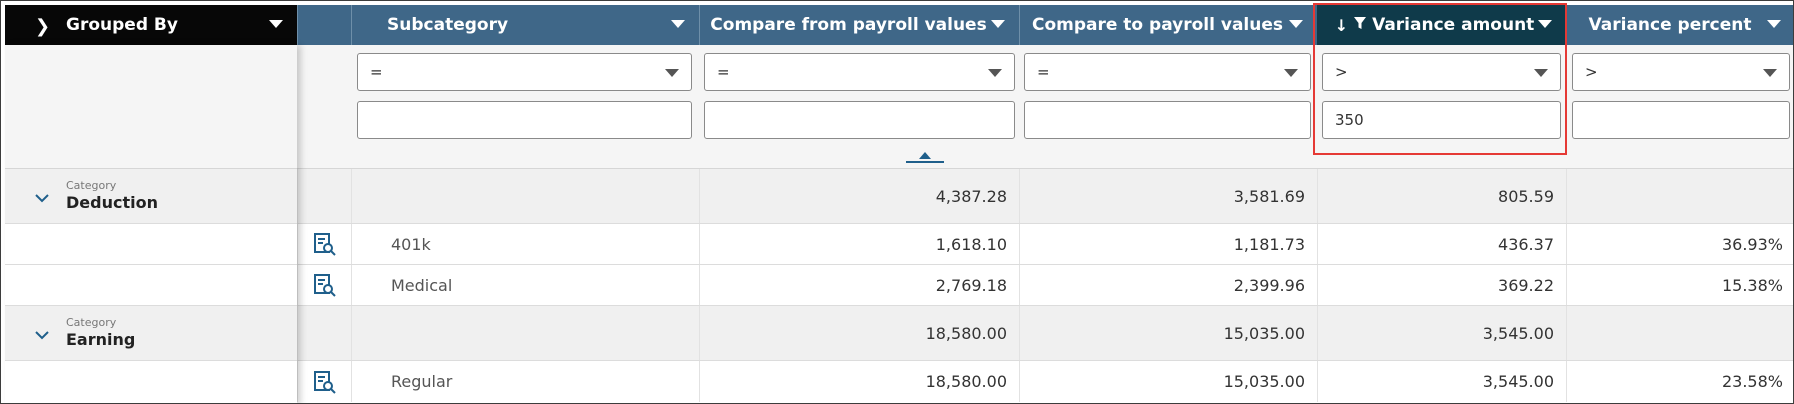 The width and height of the screenshot is (1794, 404). I want to click on compare-from-header-label: Compare from payroll values, so click(848, 25).